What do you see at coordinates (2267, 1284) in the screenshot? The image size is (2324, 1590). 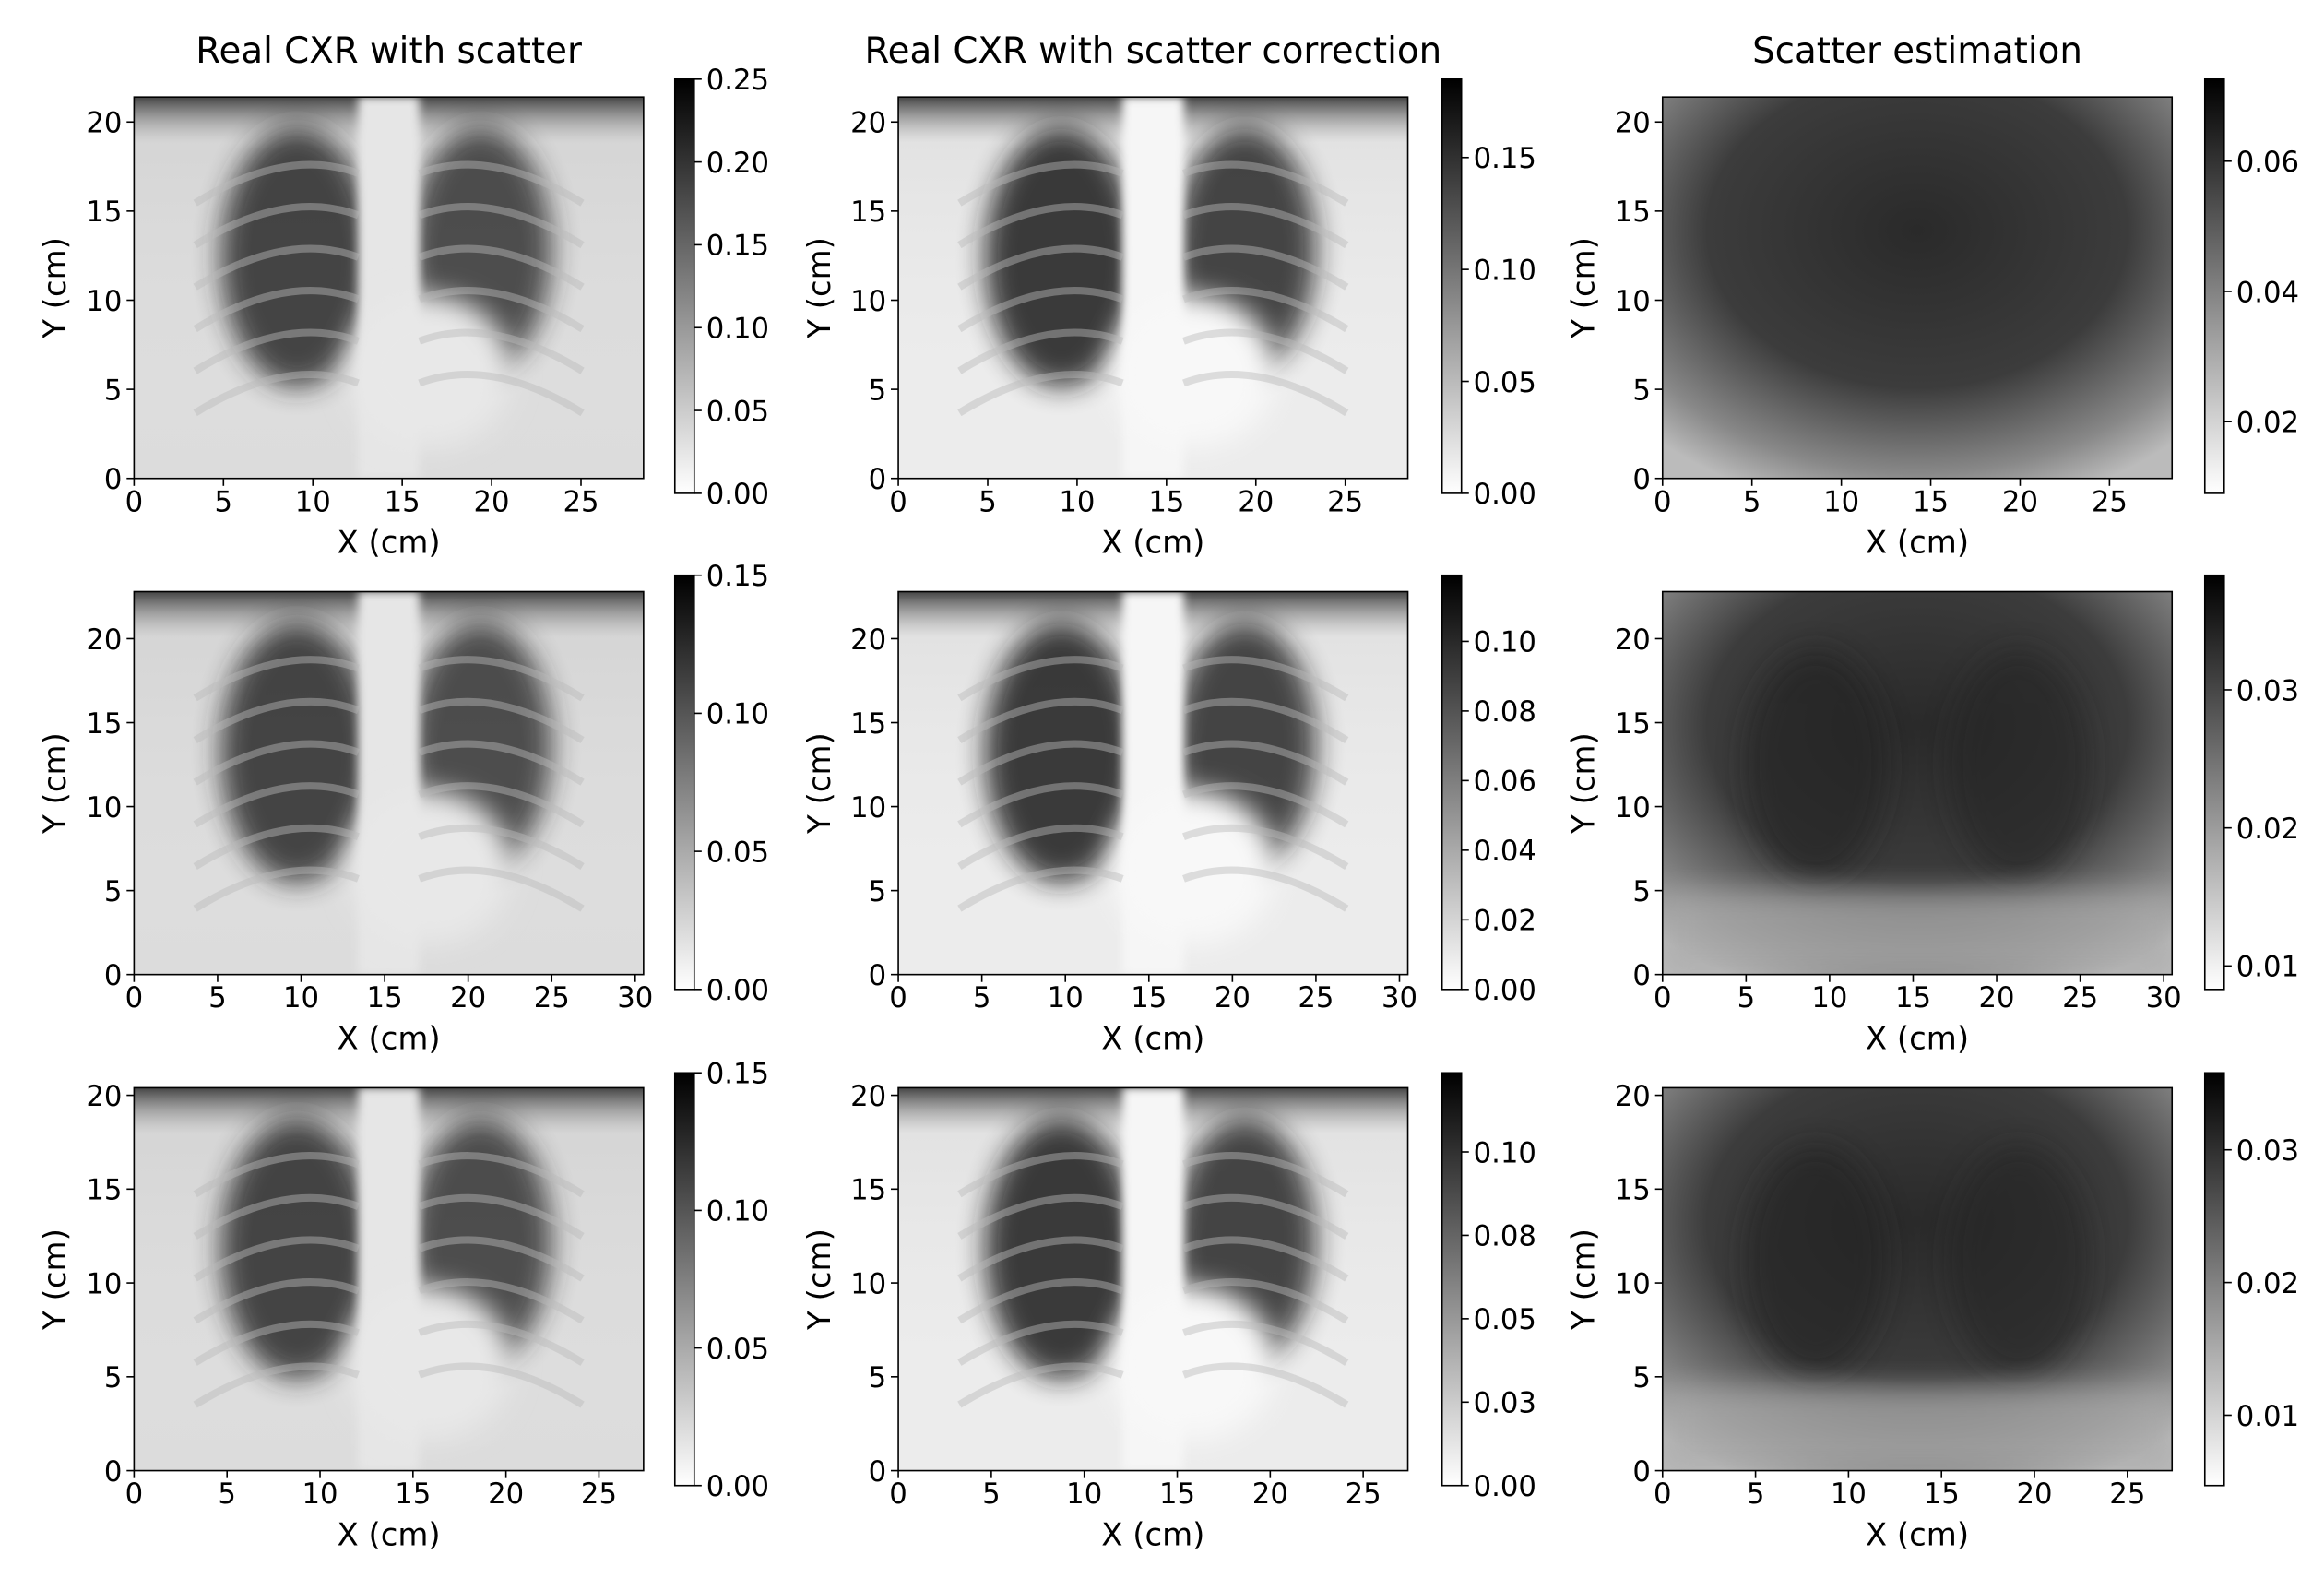 I see `colorbar-tick-label: 0.02` at bounding box center [2267, 1284].